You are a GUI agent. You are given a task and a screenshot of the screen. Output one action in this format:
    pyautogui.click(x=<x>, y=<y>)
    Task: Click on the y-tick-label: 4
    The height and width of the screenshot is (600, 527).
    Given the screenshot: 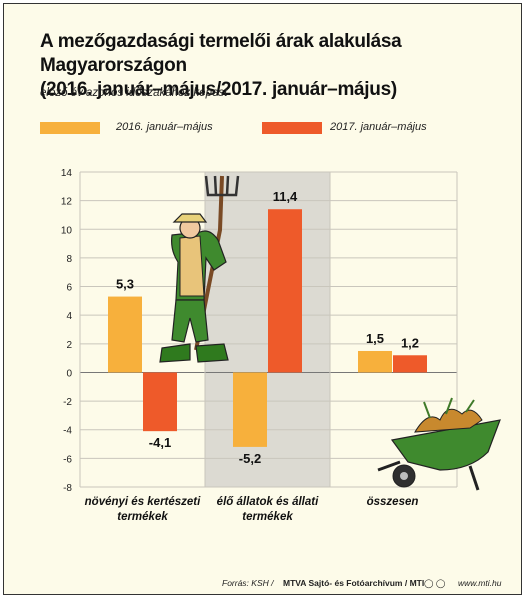 What is the action you would take?
    pyautogui.click(x=69, y=316)
    